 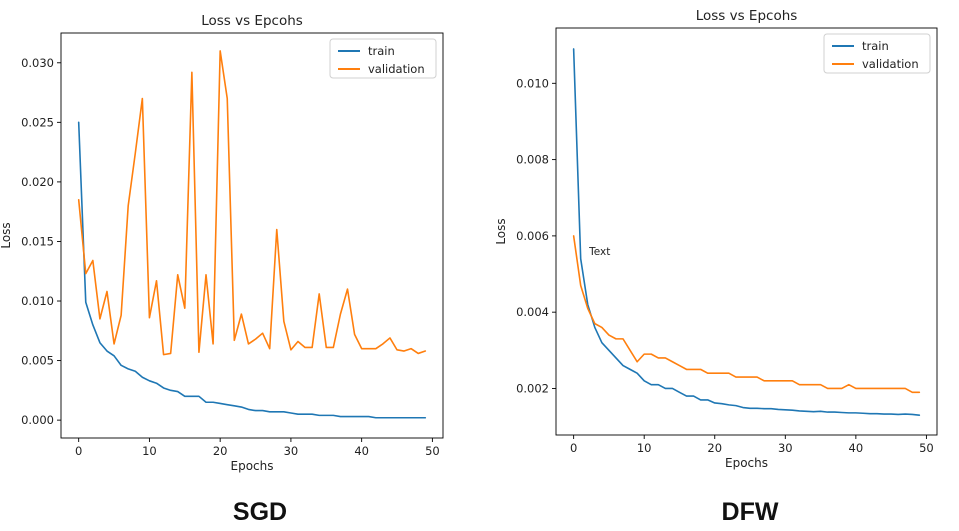 What do you see at coordinates (37, 63) in the screenshot?
I see `y-tick-label: 0.030` at bounding box center [37, 63].